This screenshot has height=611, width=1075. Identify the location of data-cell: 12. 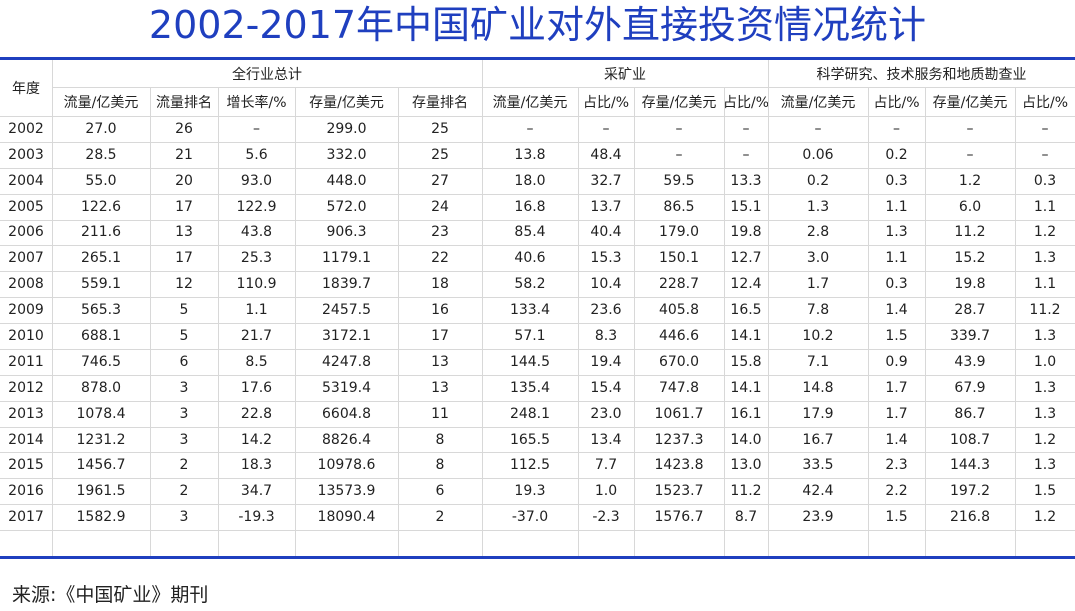
(184, 284).